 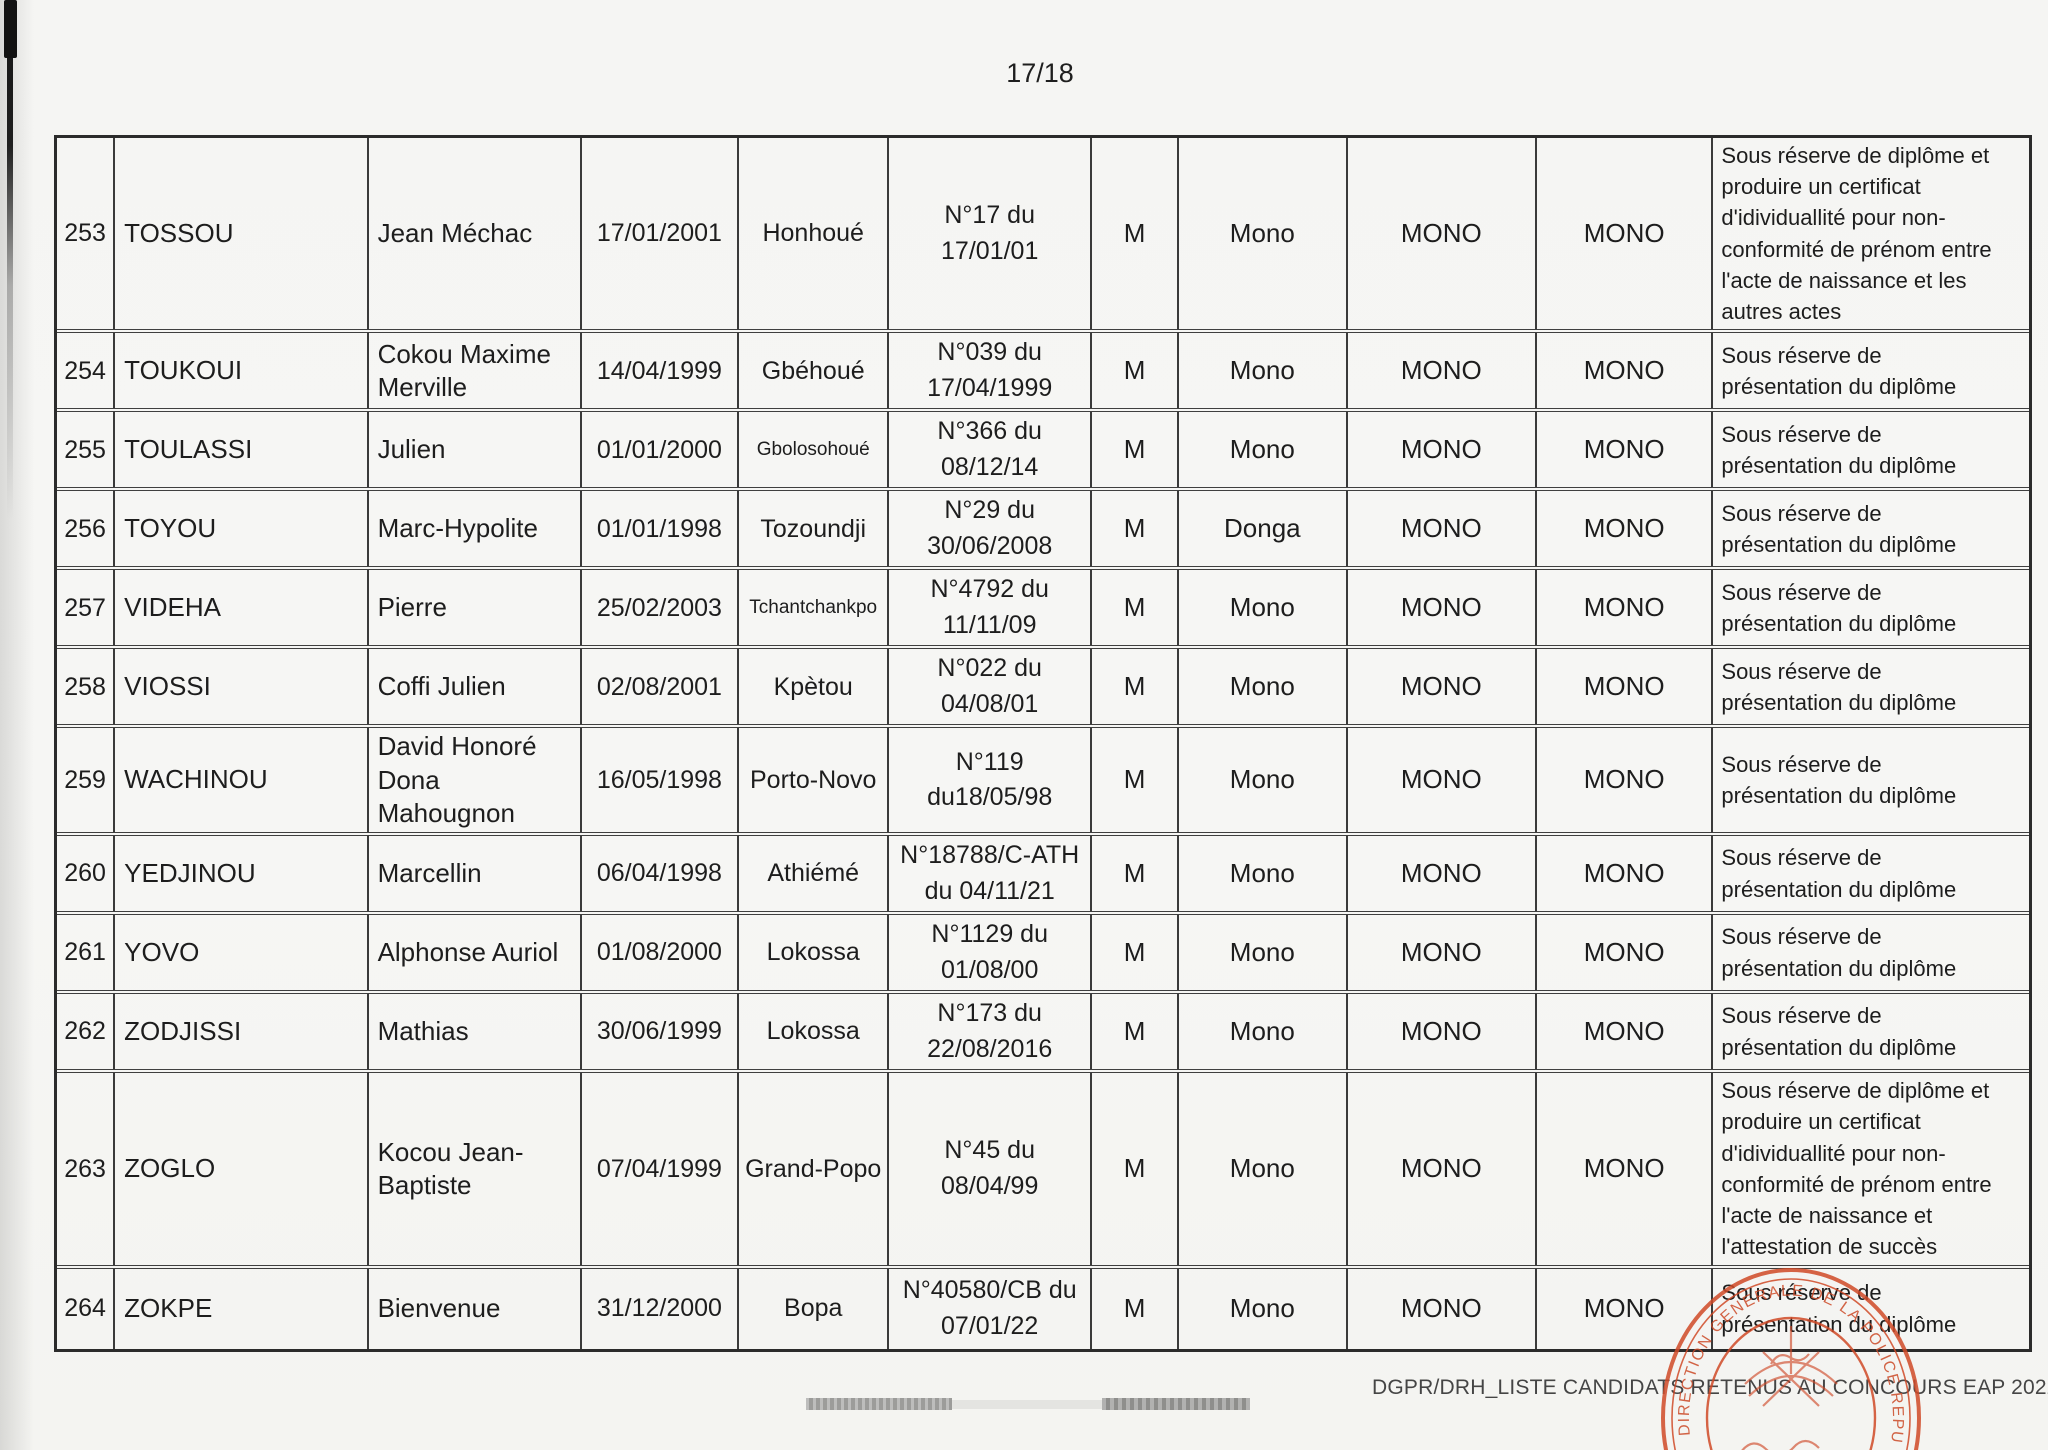 What do you see at coordinates (242, 529) in the screenshot?
I see `cell-surname: TOYOU` at bounding box center [242, 529].